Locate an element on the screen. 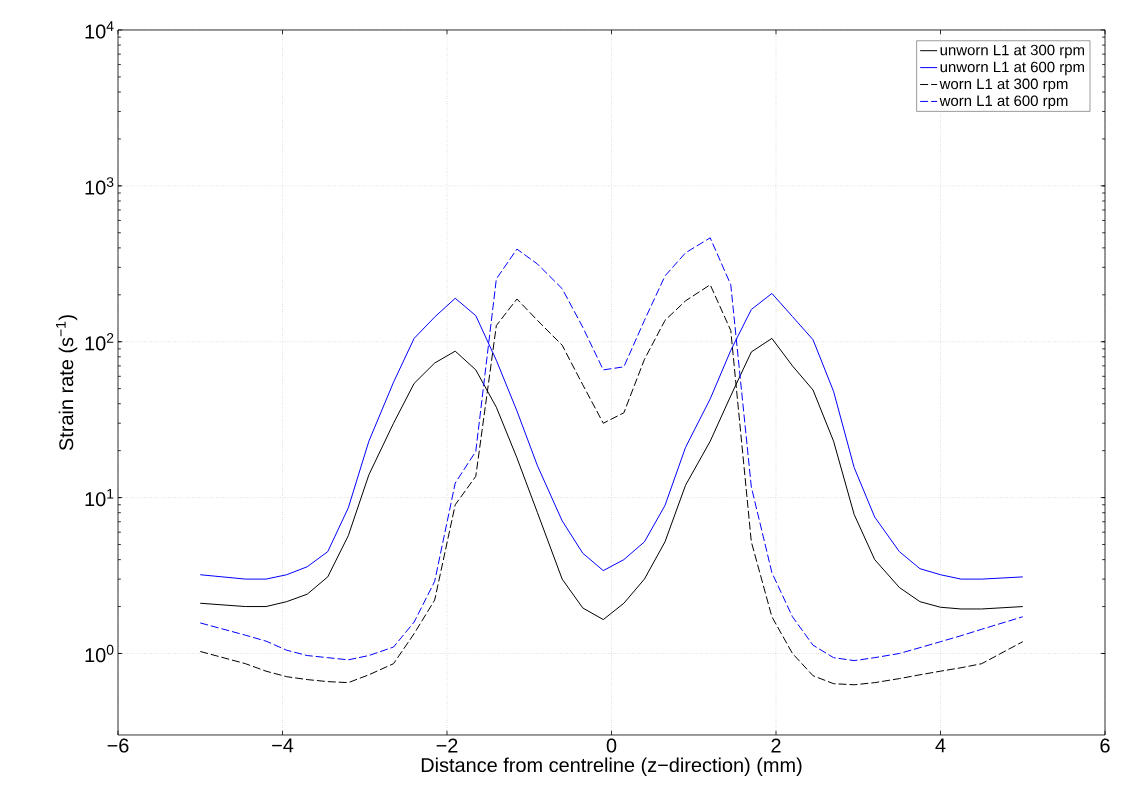  x-tick-label: 6 is located at coordinates (1105, 745).